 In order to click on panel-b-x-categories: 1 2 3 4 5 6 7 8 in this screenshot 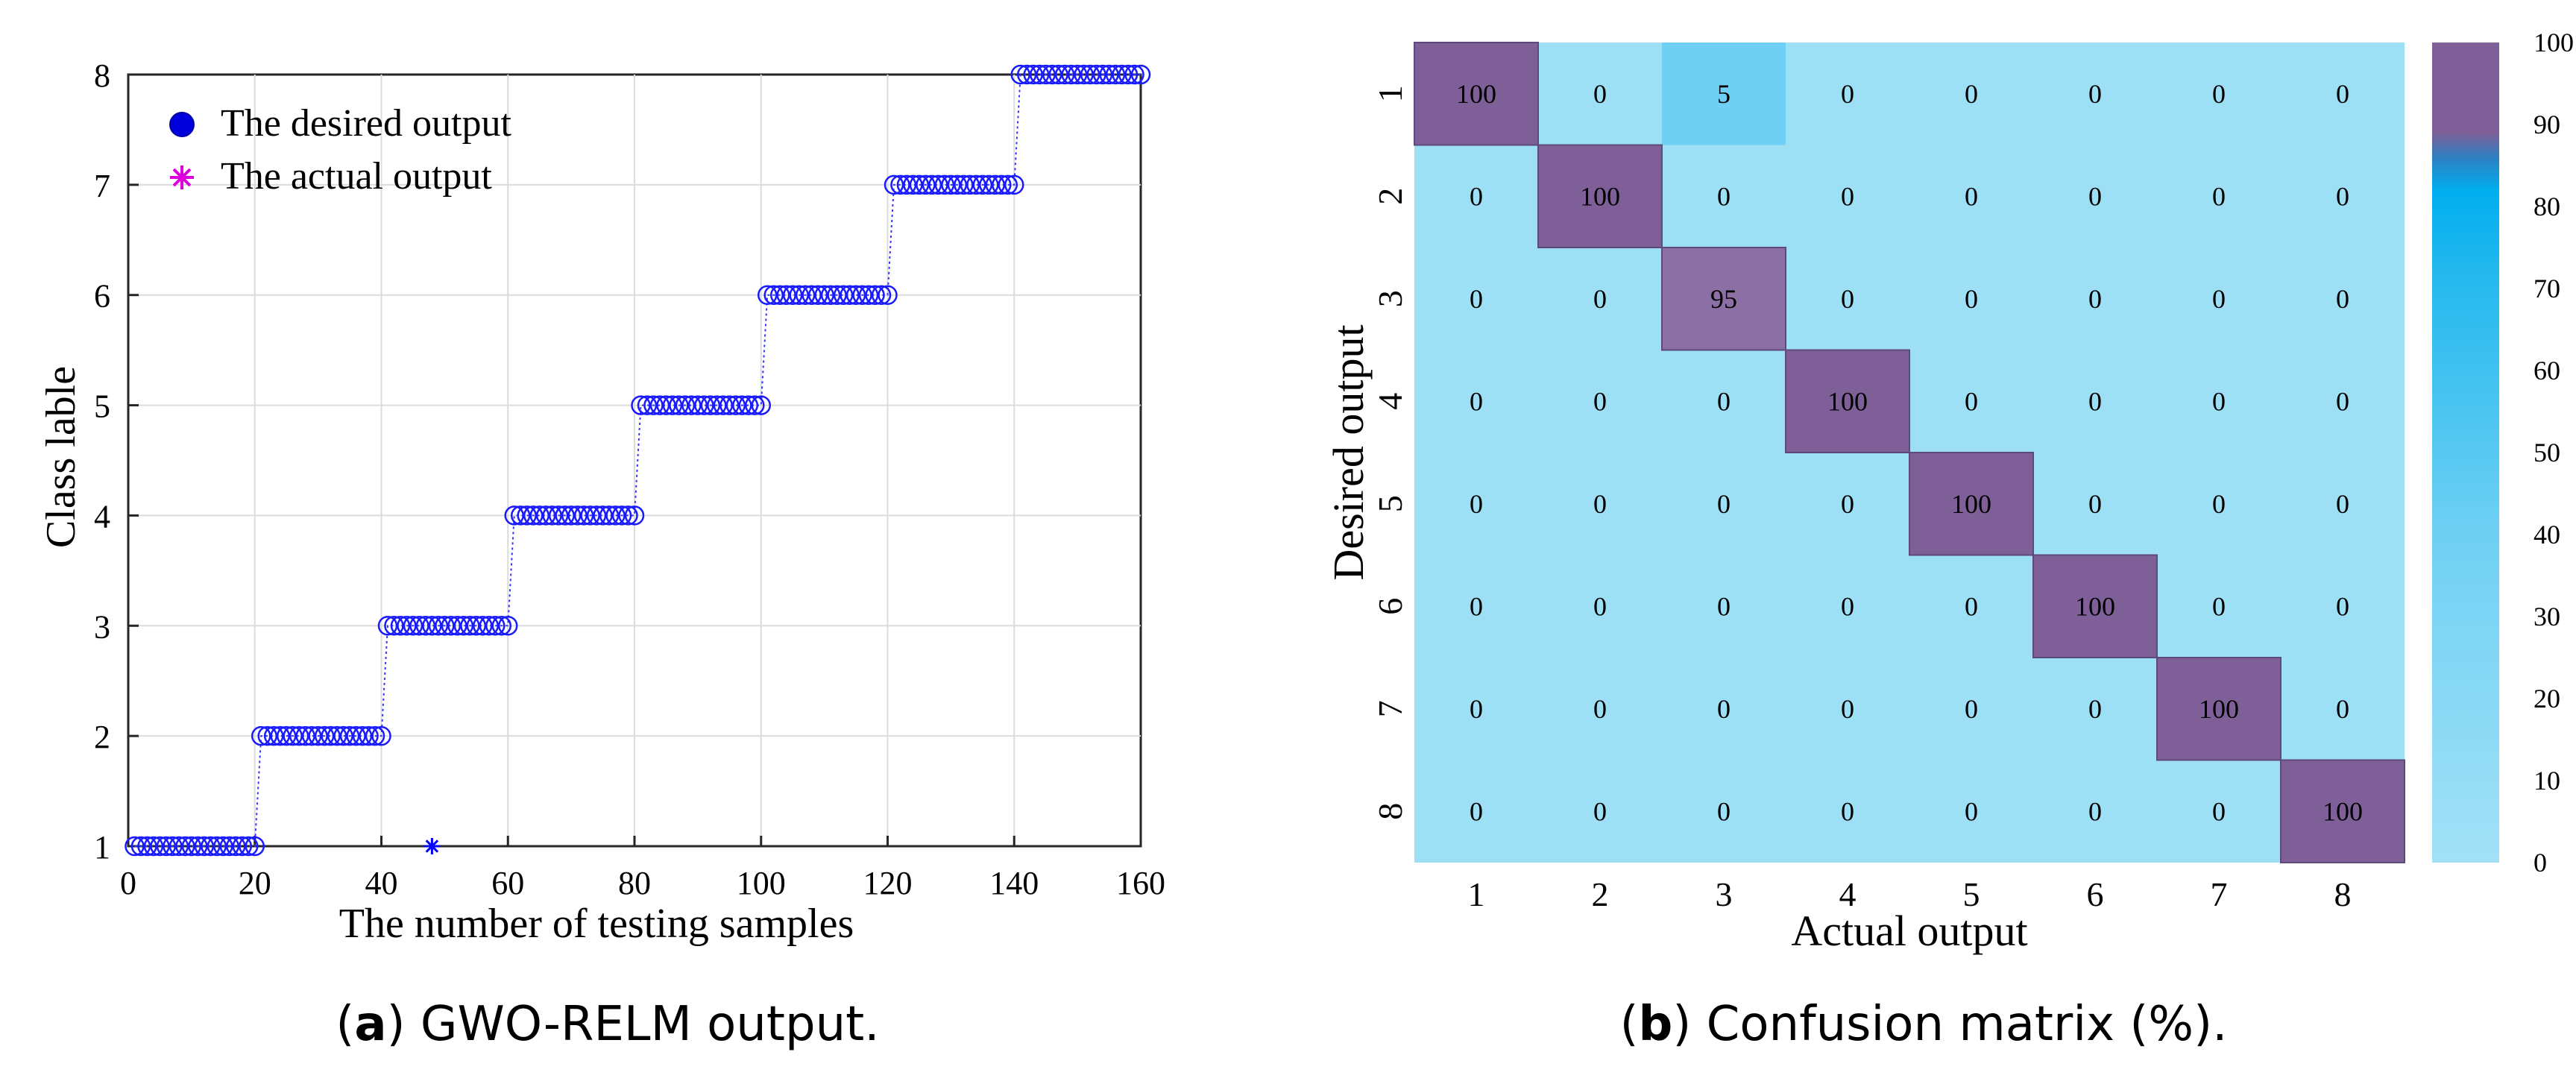, I will do `click(1910, 894)`.